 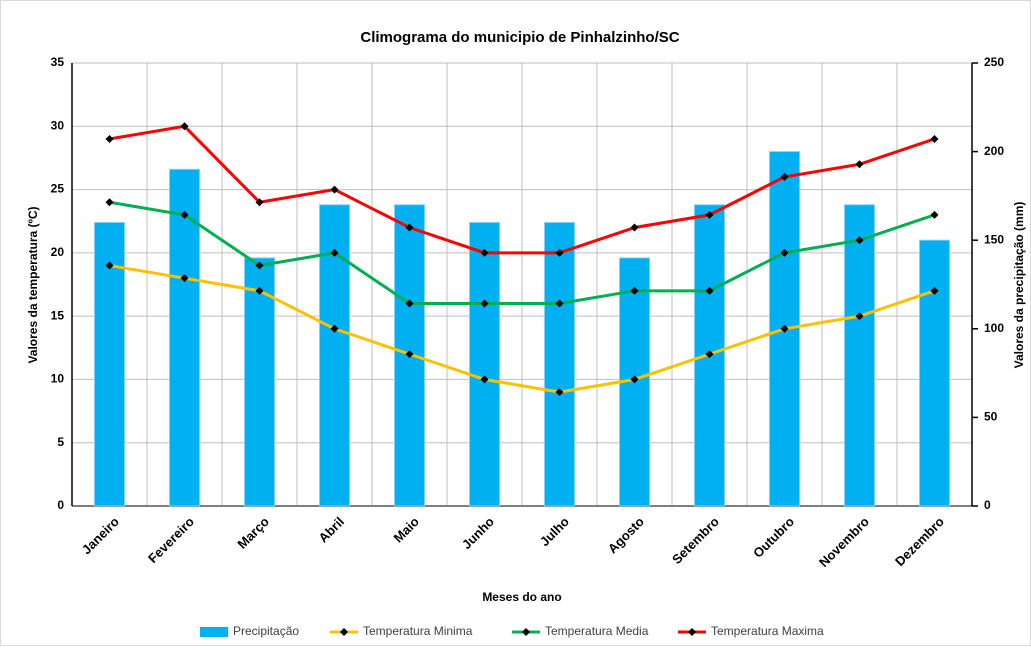 I want to click on y-tick-label: 15, so click(x=58, y=315).